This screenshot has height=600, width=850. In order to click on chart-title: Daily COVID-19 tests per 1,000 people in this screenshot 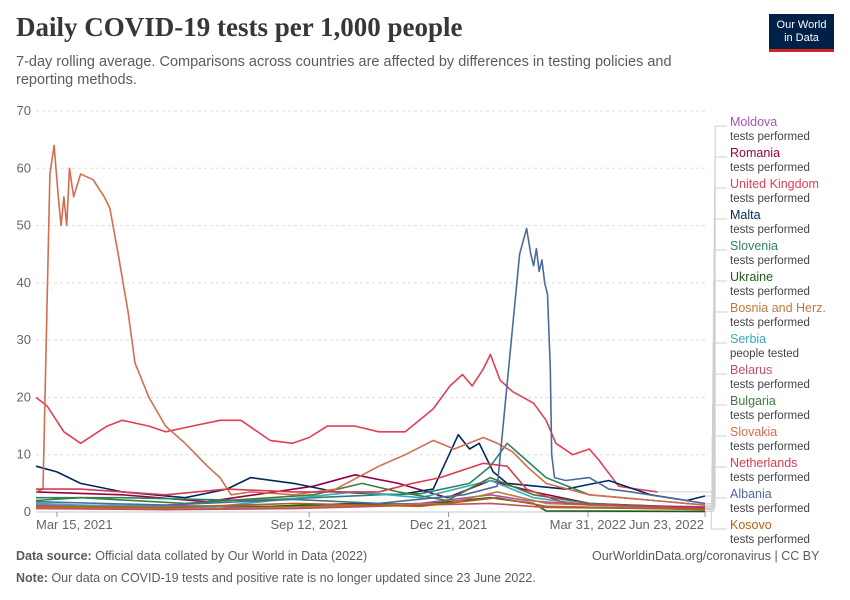, I will do `click(239, 27)`.